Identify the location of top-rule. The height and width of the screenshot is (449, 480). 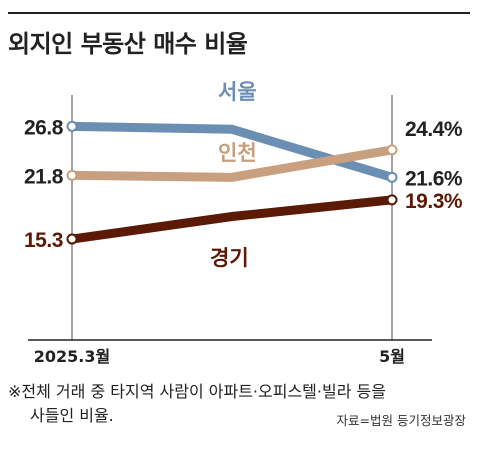
(239, 13).